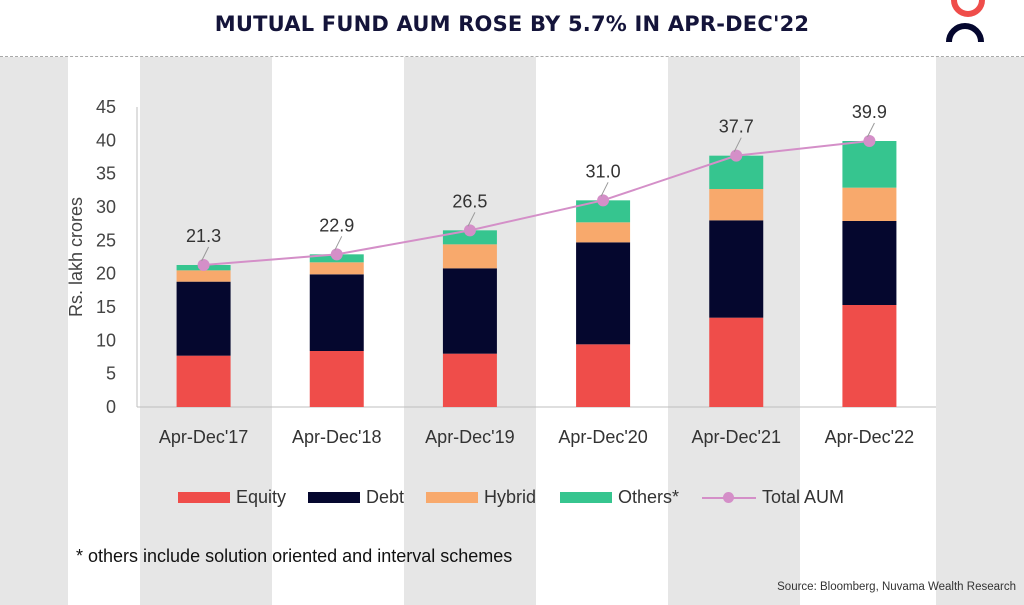 The width and height of the screenshot is (1024, 605). Describe the element at coordinates (106, 274) in the screenshot. I see `y-tick-label: 20` at that location.